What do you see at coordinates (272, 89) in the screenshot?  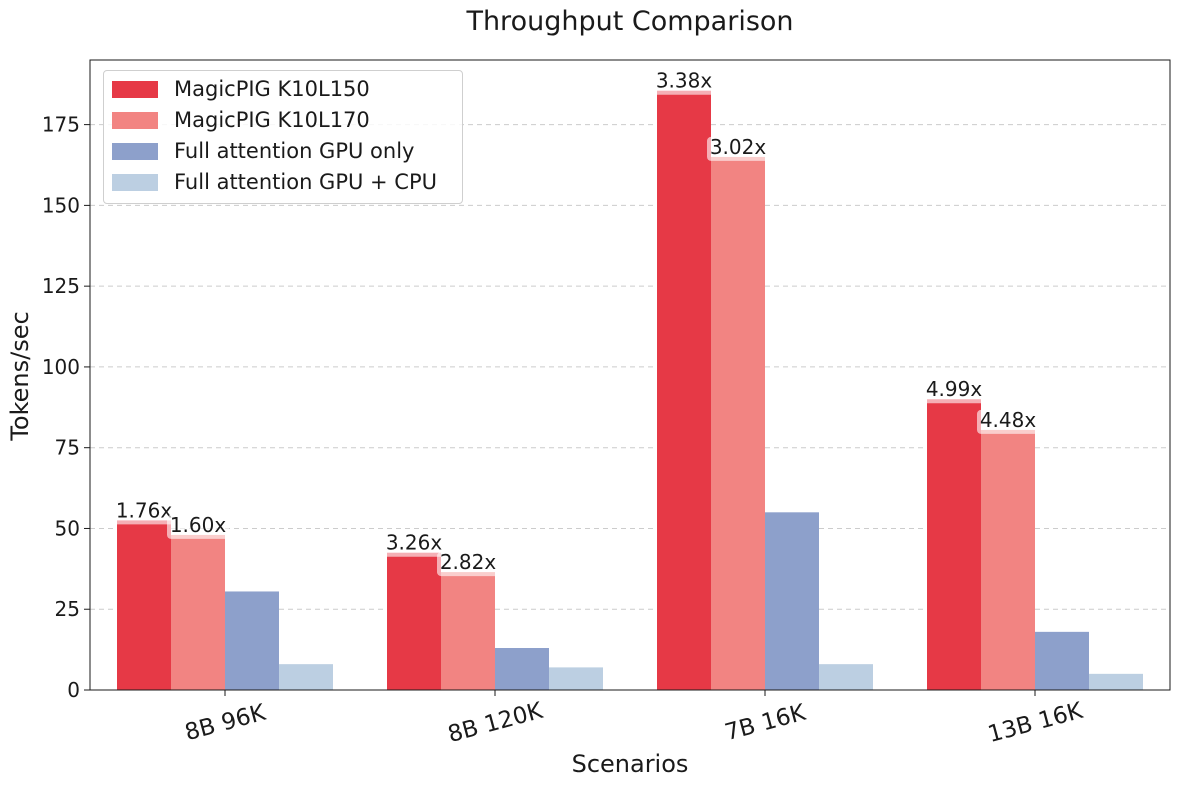 I see `legend-label-1: MagicPIG K10L150` at bounding box center [272, 89].